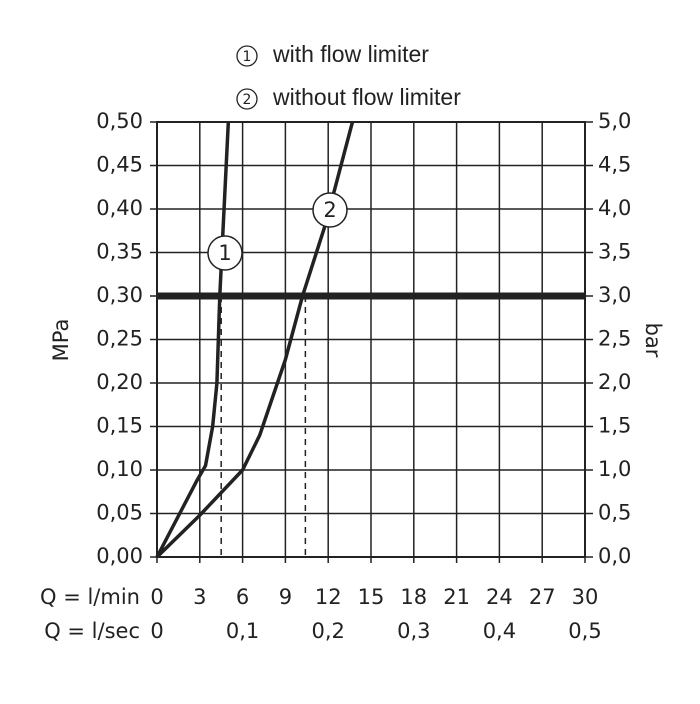 This screenshot has width=700, height=704. I want to click on x-tick-label: 18, so click(413, 597).